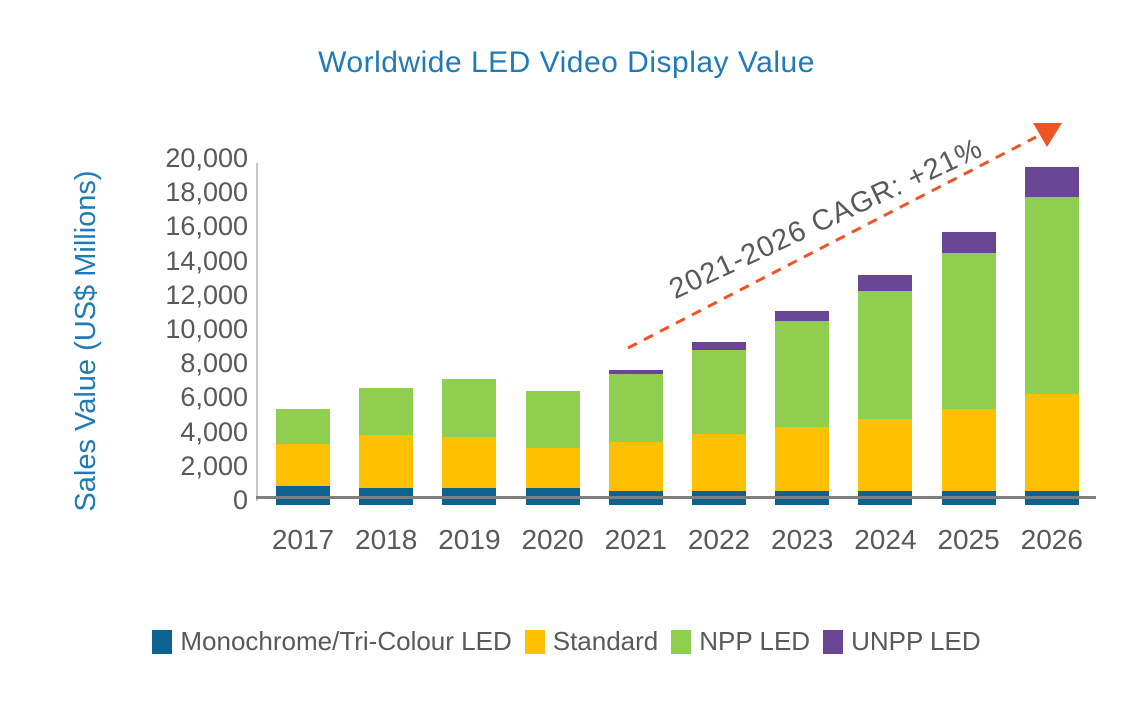 The width and height of the screenshot is (1133, 705). I want to click on x-axis-baseline, so click(676, 497).